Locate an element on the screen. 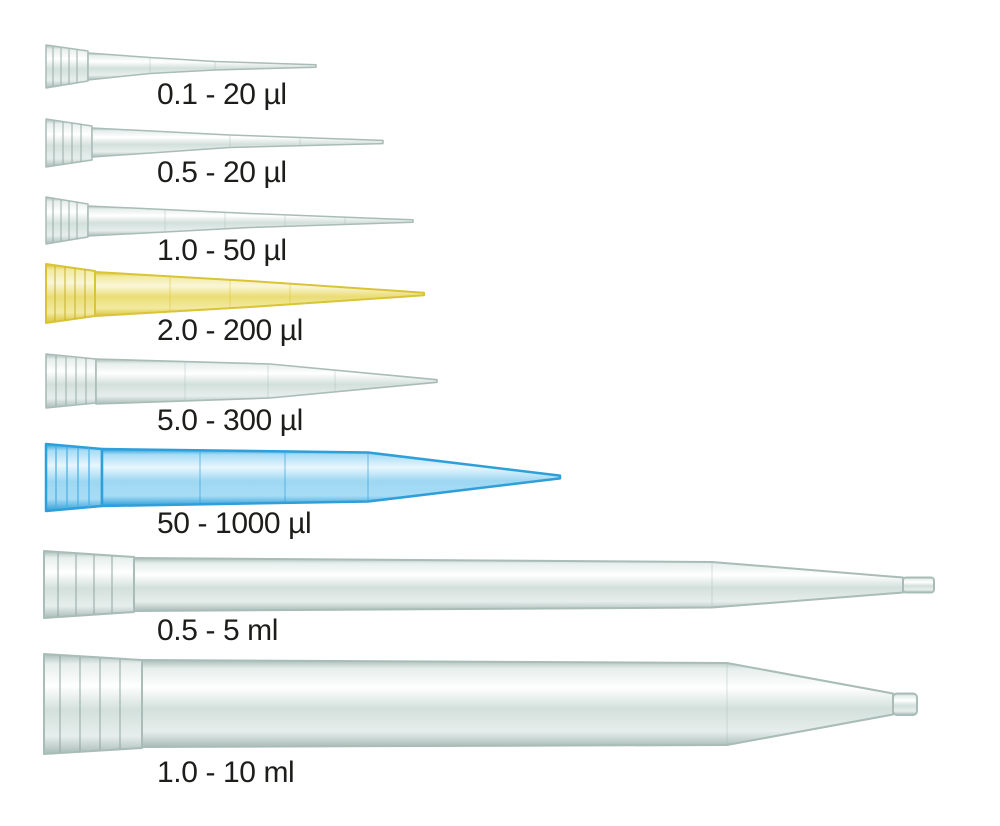 The width and height of the screenshot is (1000, 826). pipette-tip-05-20ul is located at coordinates (214, 143).